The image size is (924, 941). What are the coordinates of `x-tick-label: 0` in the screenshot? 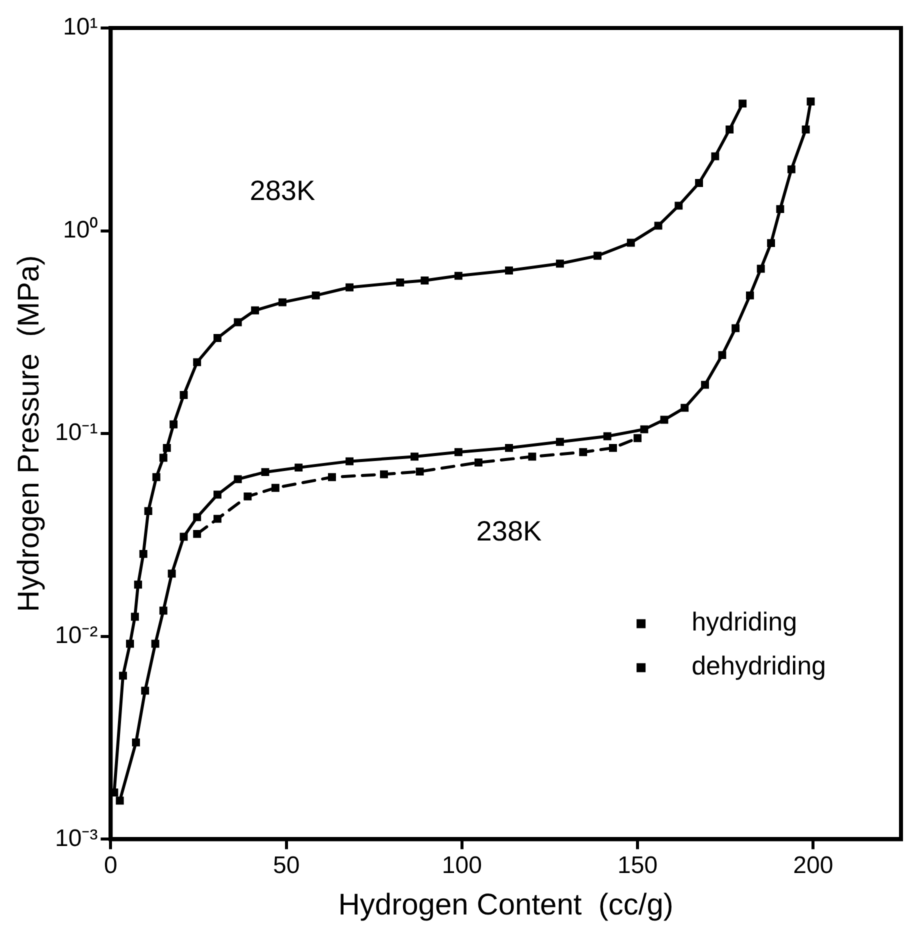 It's located at (111, 866).